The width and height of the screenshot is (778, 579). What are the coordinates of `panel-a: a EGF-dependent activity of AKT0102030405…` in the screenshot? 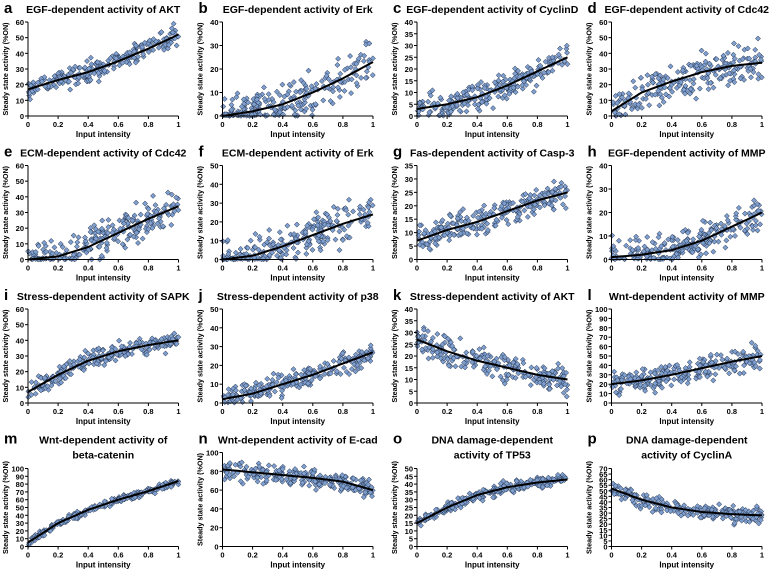 It's located at (91, 69).